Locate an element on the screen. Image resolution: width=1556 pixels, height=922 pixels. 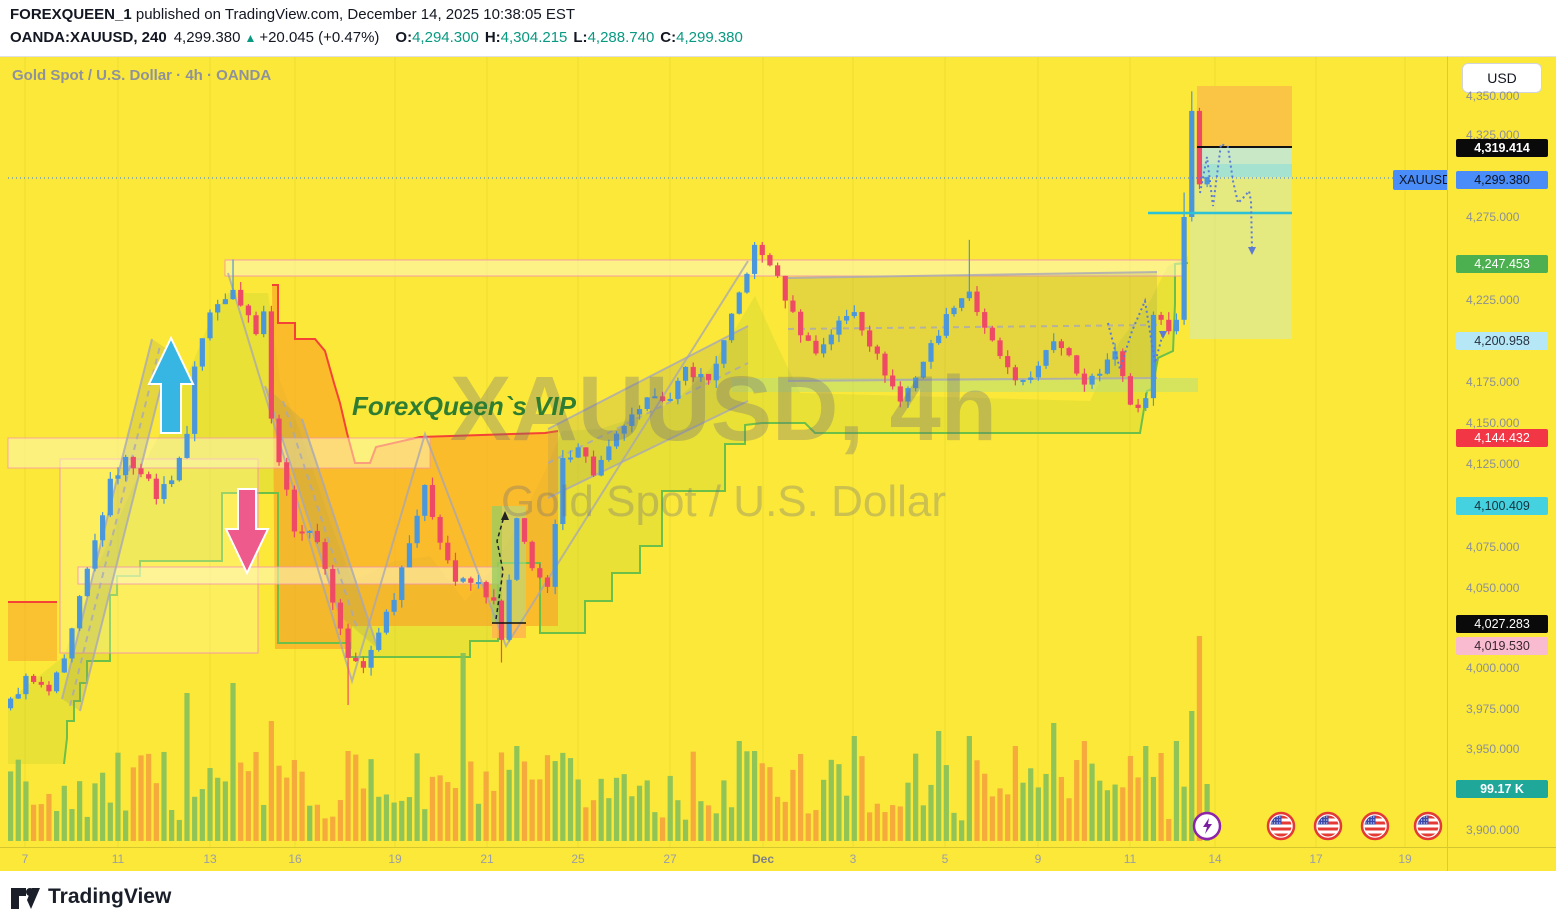
projection-box-zone is located at coordinates (1241, 243).